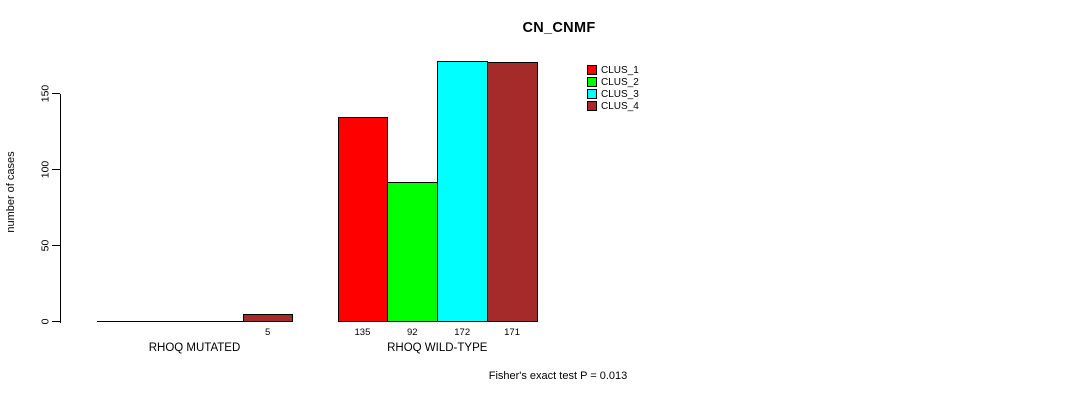 The width and height of the screenshot is (1090, 400). Describe the element at coordinates (11, 192) in the screenshot. I see `y-axis-title: number of cases` at that location.